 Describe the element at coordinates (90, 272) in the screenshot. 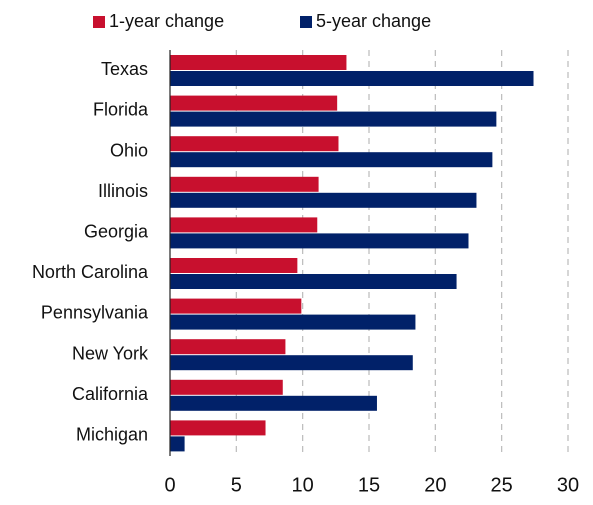

I see `y-tick-label: North Carolina` at that location.